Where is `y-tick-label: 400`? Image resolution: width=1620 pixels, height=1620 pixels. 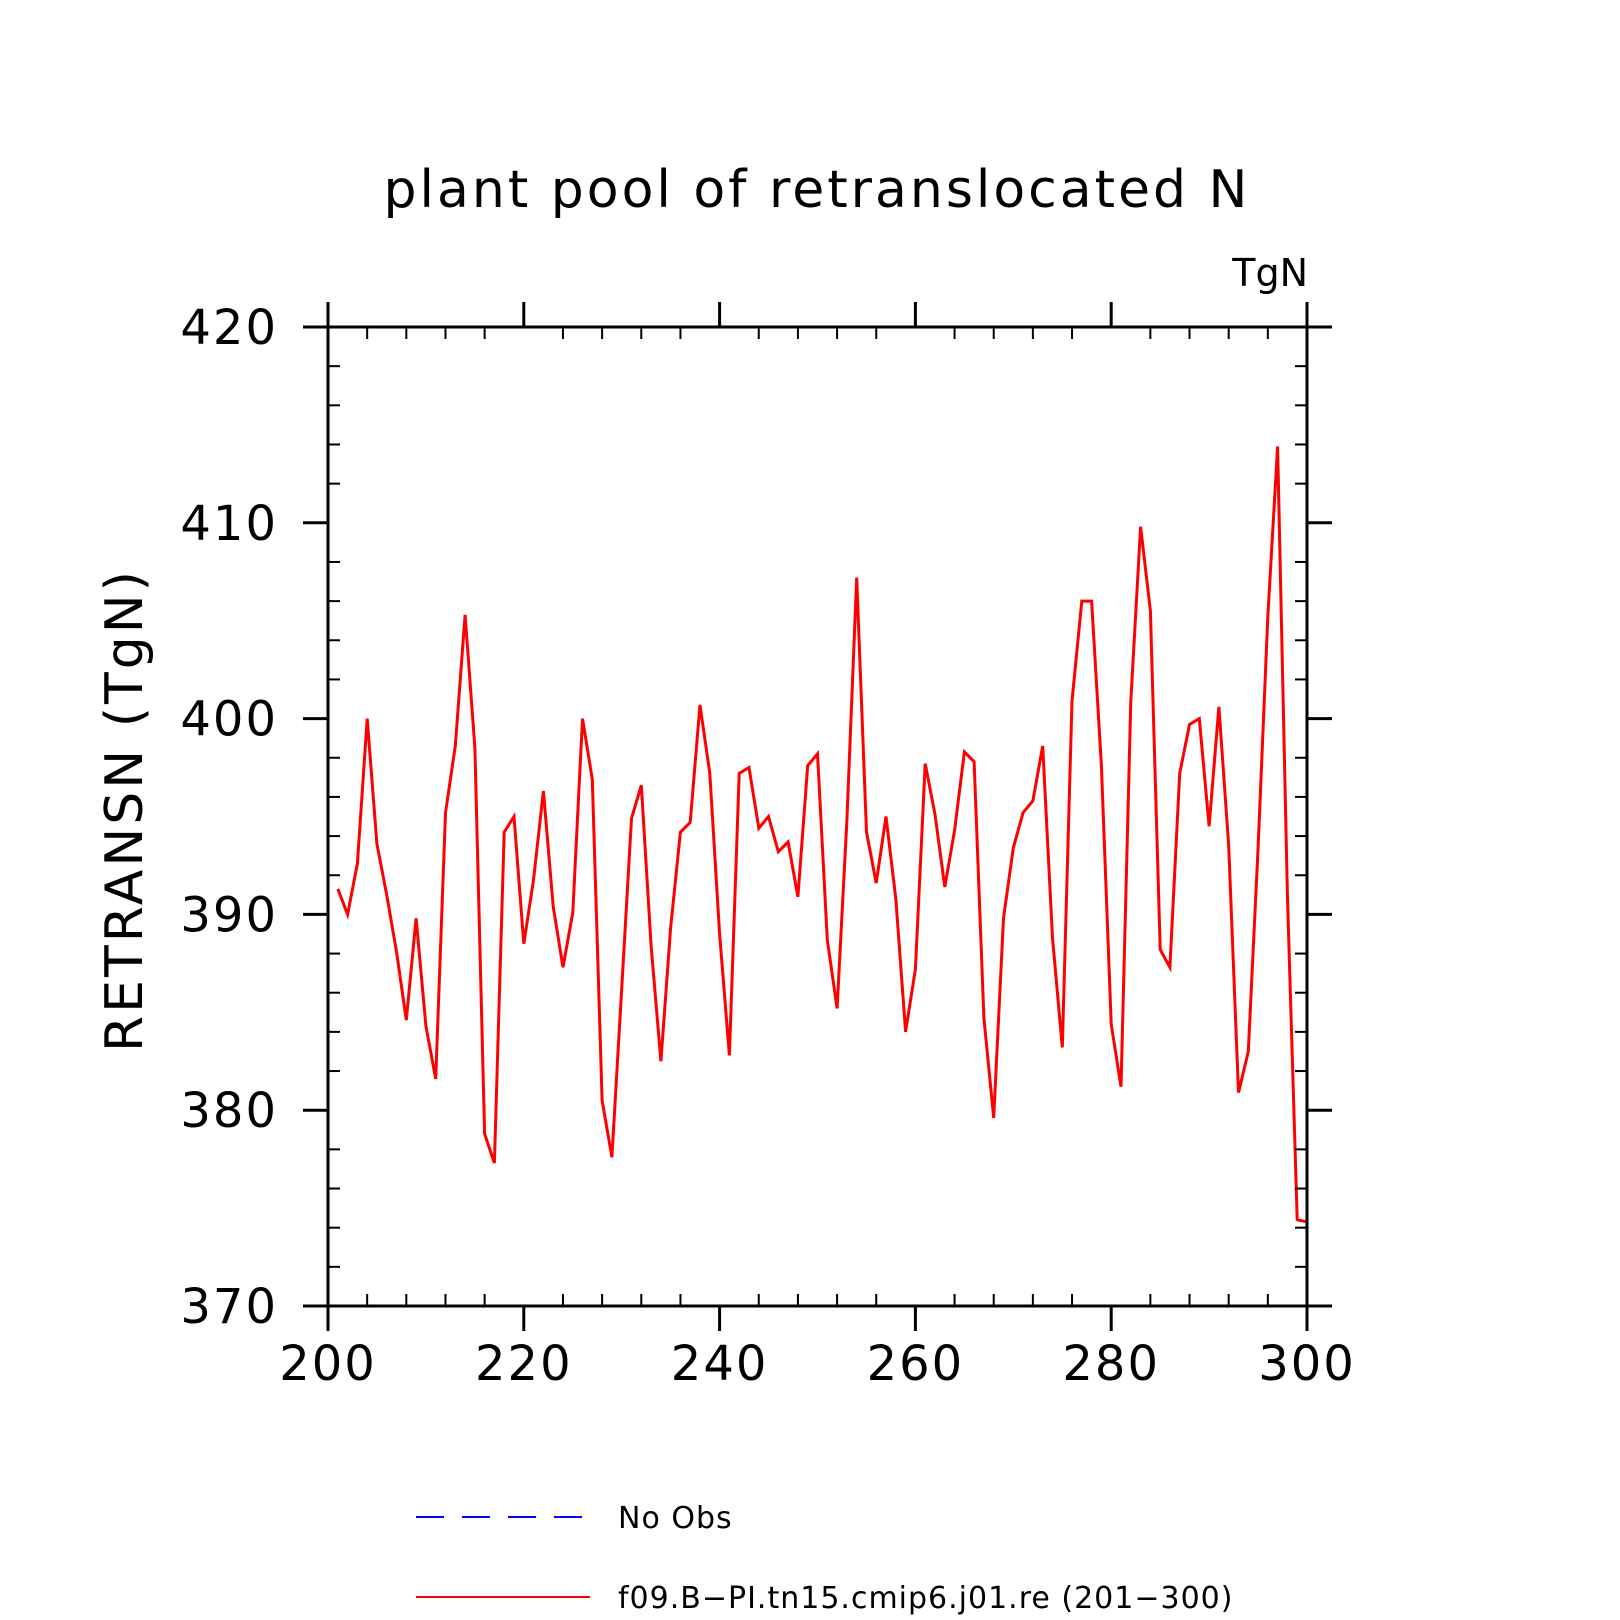 y-tick-label: 400 is located at coordinates (229, 720).